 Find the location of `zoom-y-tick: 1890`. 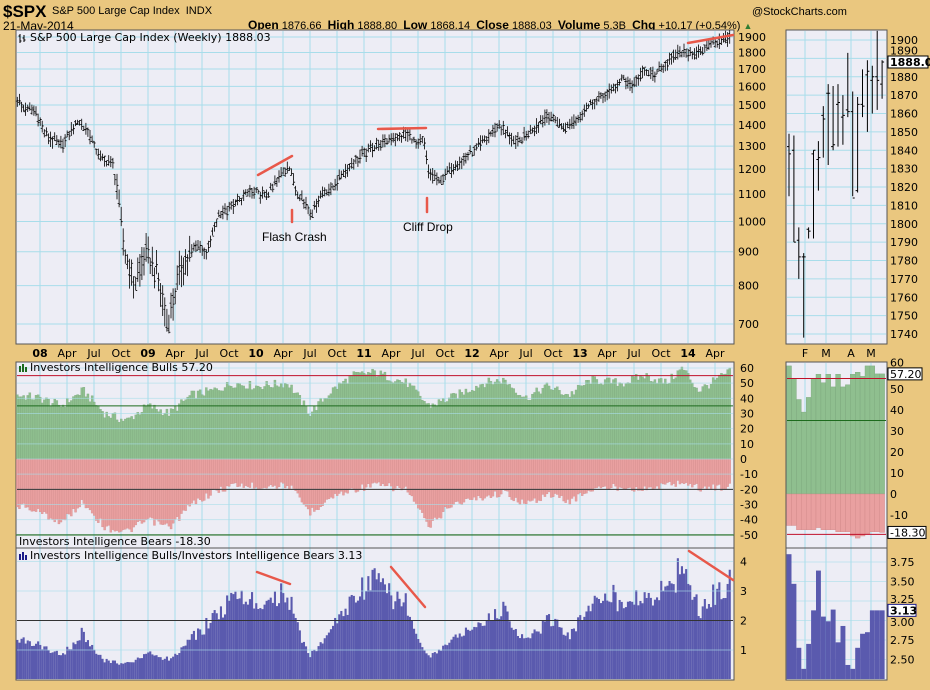

zoom-y-tick: 1890 is located at coordinates (904, 50).